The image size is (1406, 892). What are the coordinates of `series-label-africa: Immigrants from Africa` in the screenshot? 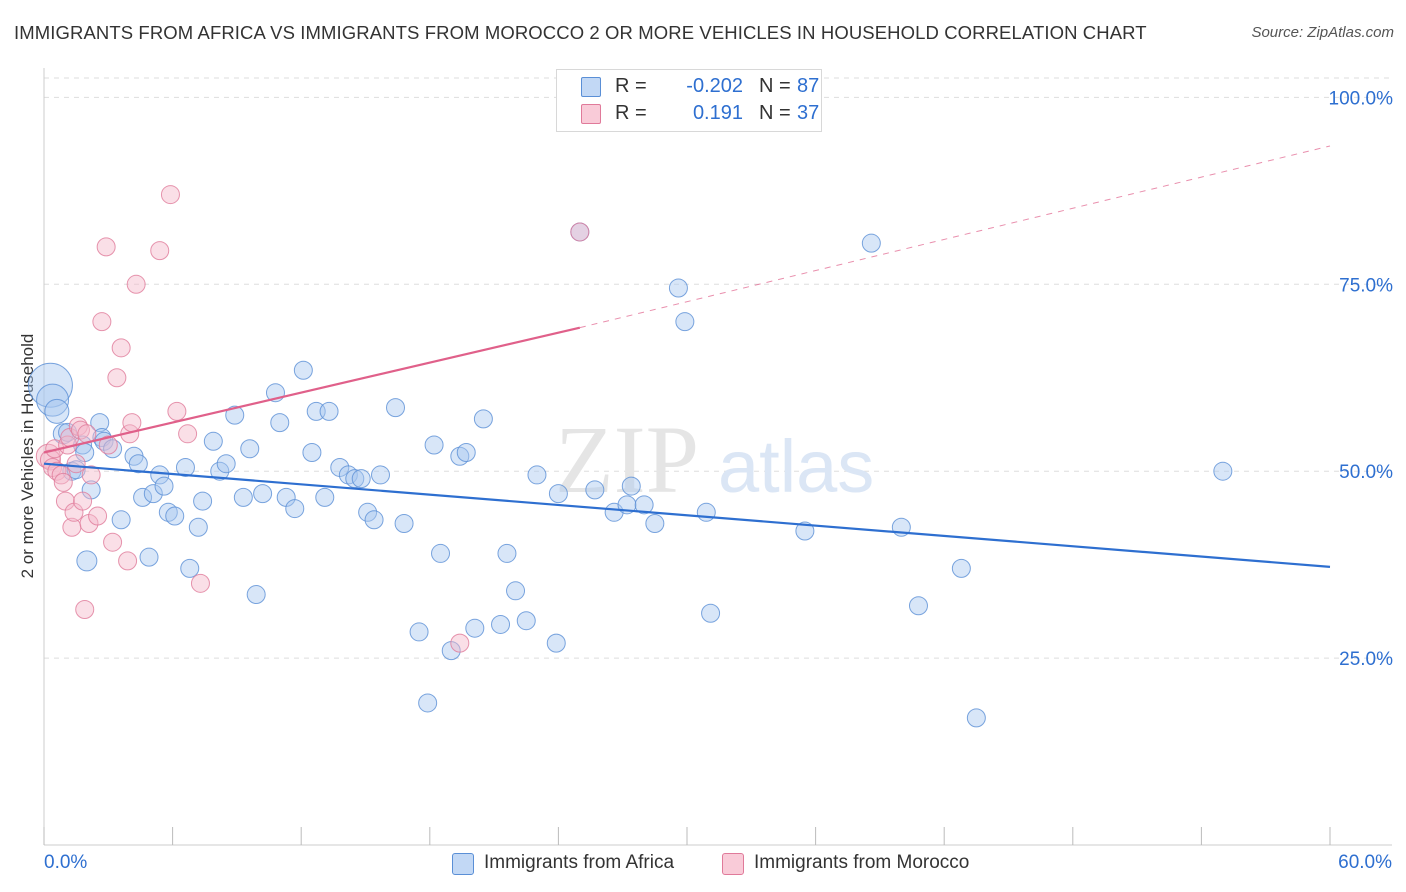 It's located at (579, 862).